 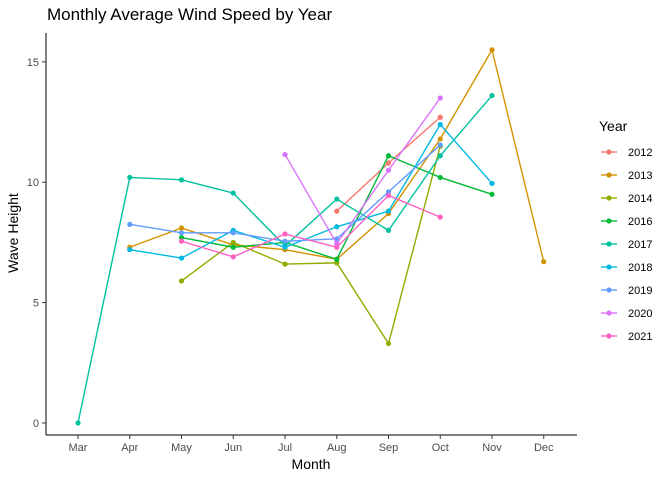 What do you see at coordinates (640, 222) in the screenshot?
I see `legend-label: 2016` at bounding box center [640, 222].